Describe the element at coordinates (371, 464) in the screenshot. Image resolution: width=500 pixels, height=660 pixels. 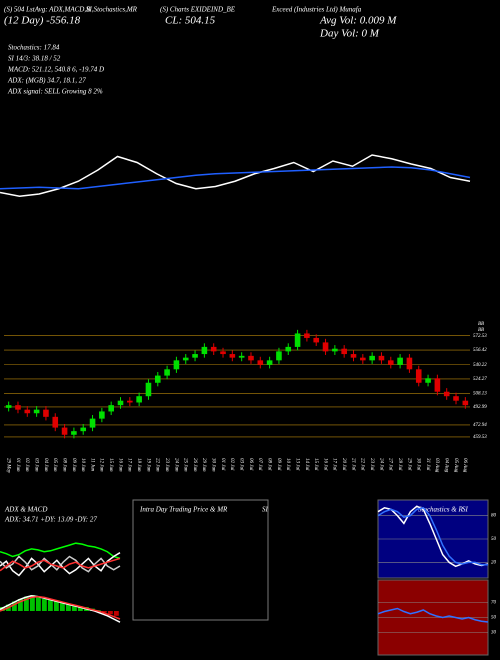
I see `x-tick-label: 23 Jul` at that location.